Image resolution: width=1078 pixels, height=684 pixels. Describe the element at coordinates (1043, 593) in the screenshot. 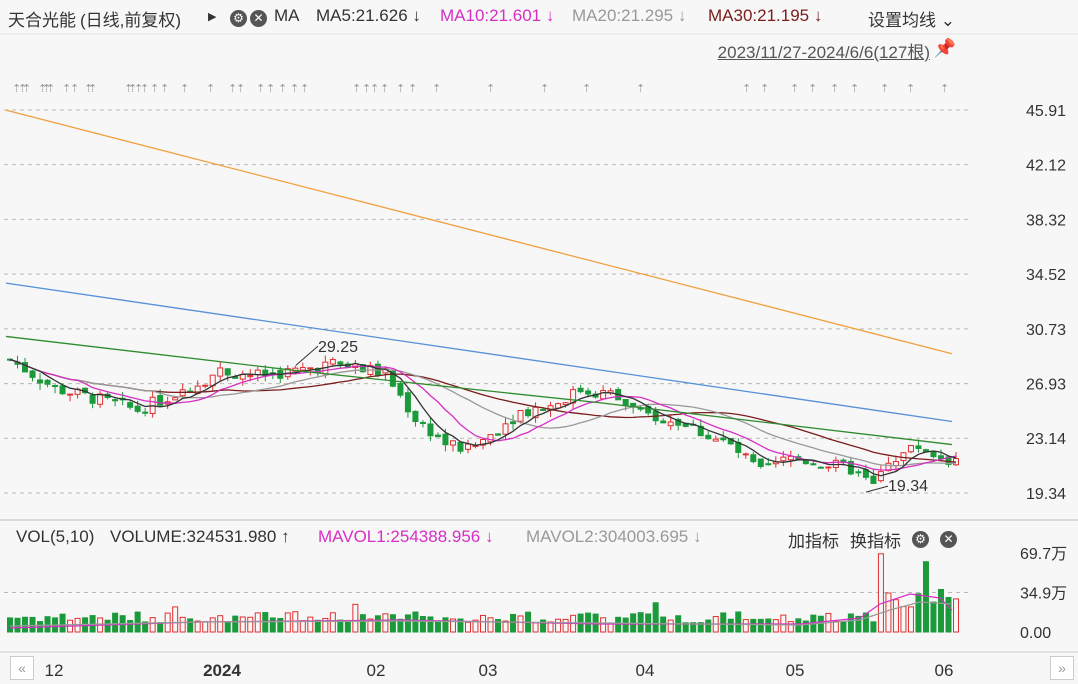

I see `volume-tick-label: 34.9万` at that location.